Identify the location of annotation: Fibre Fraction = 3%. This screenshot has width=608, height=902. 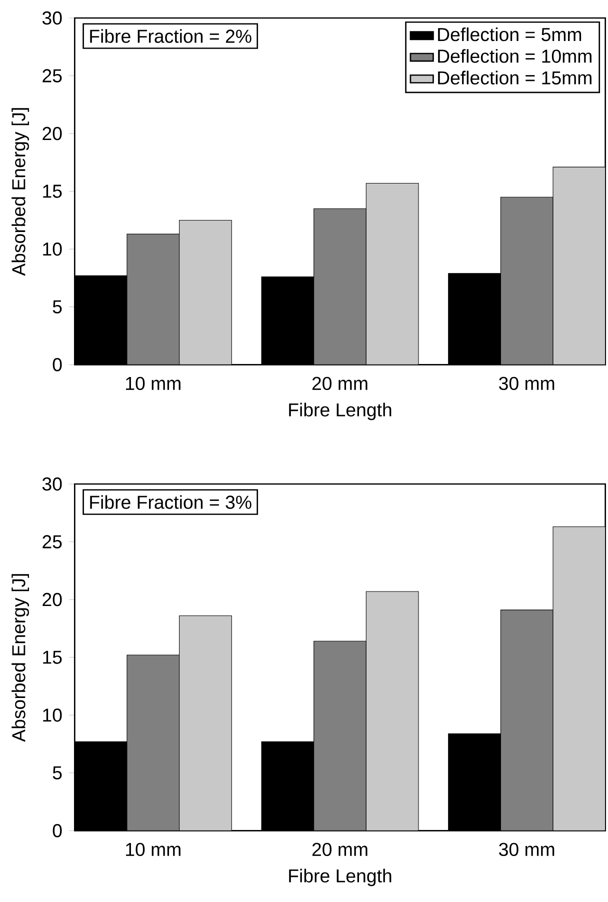
(171, 502).